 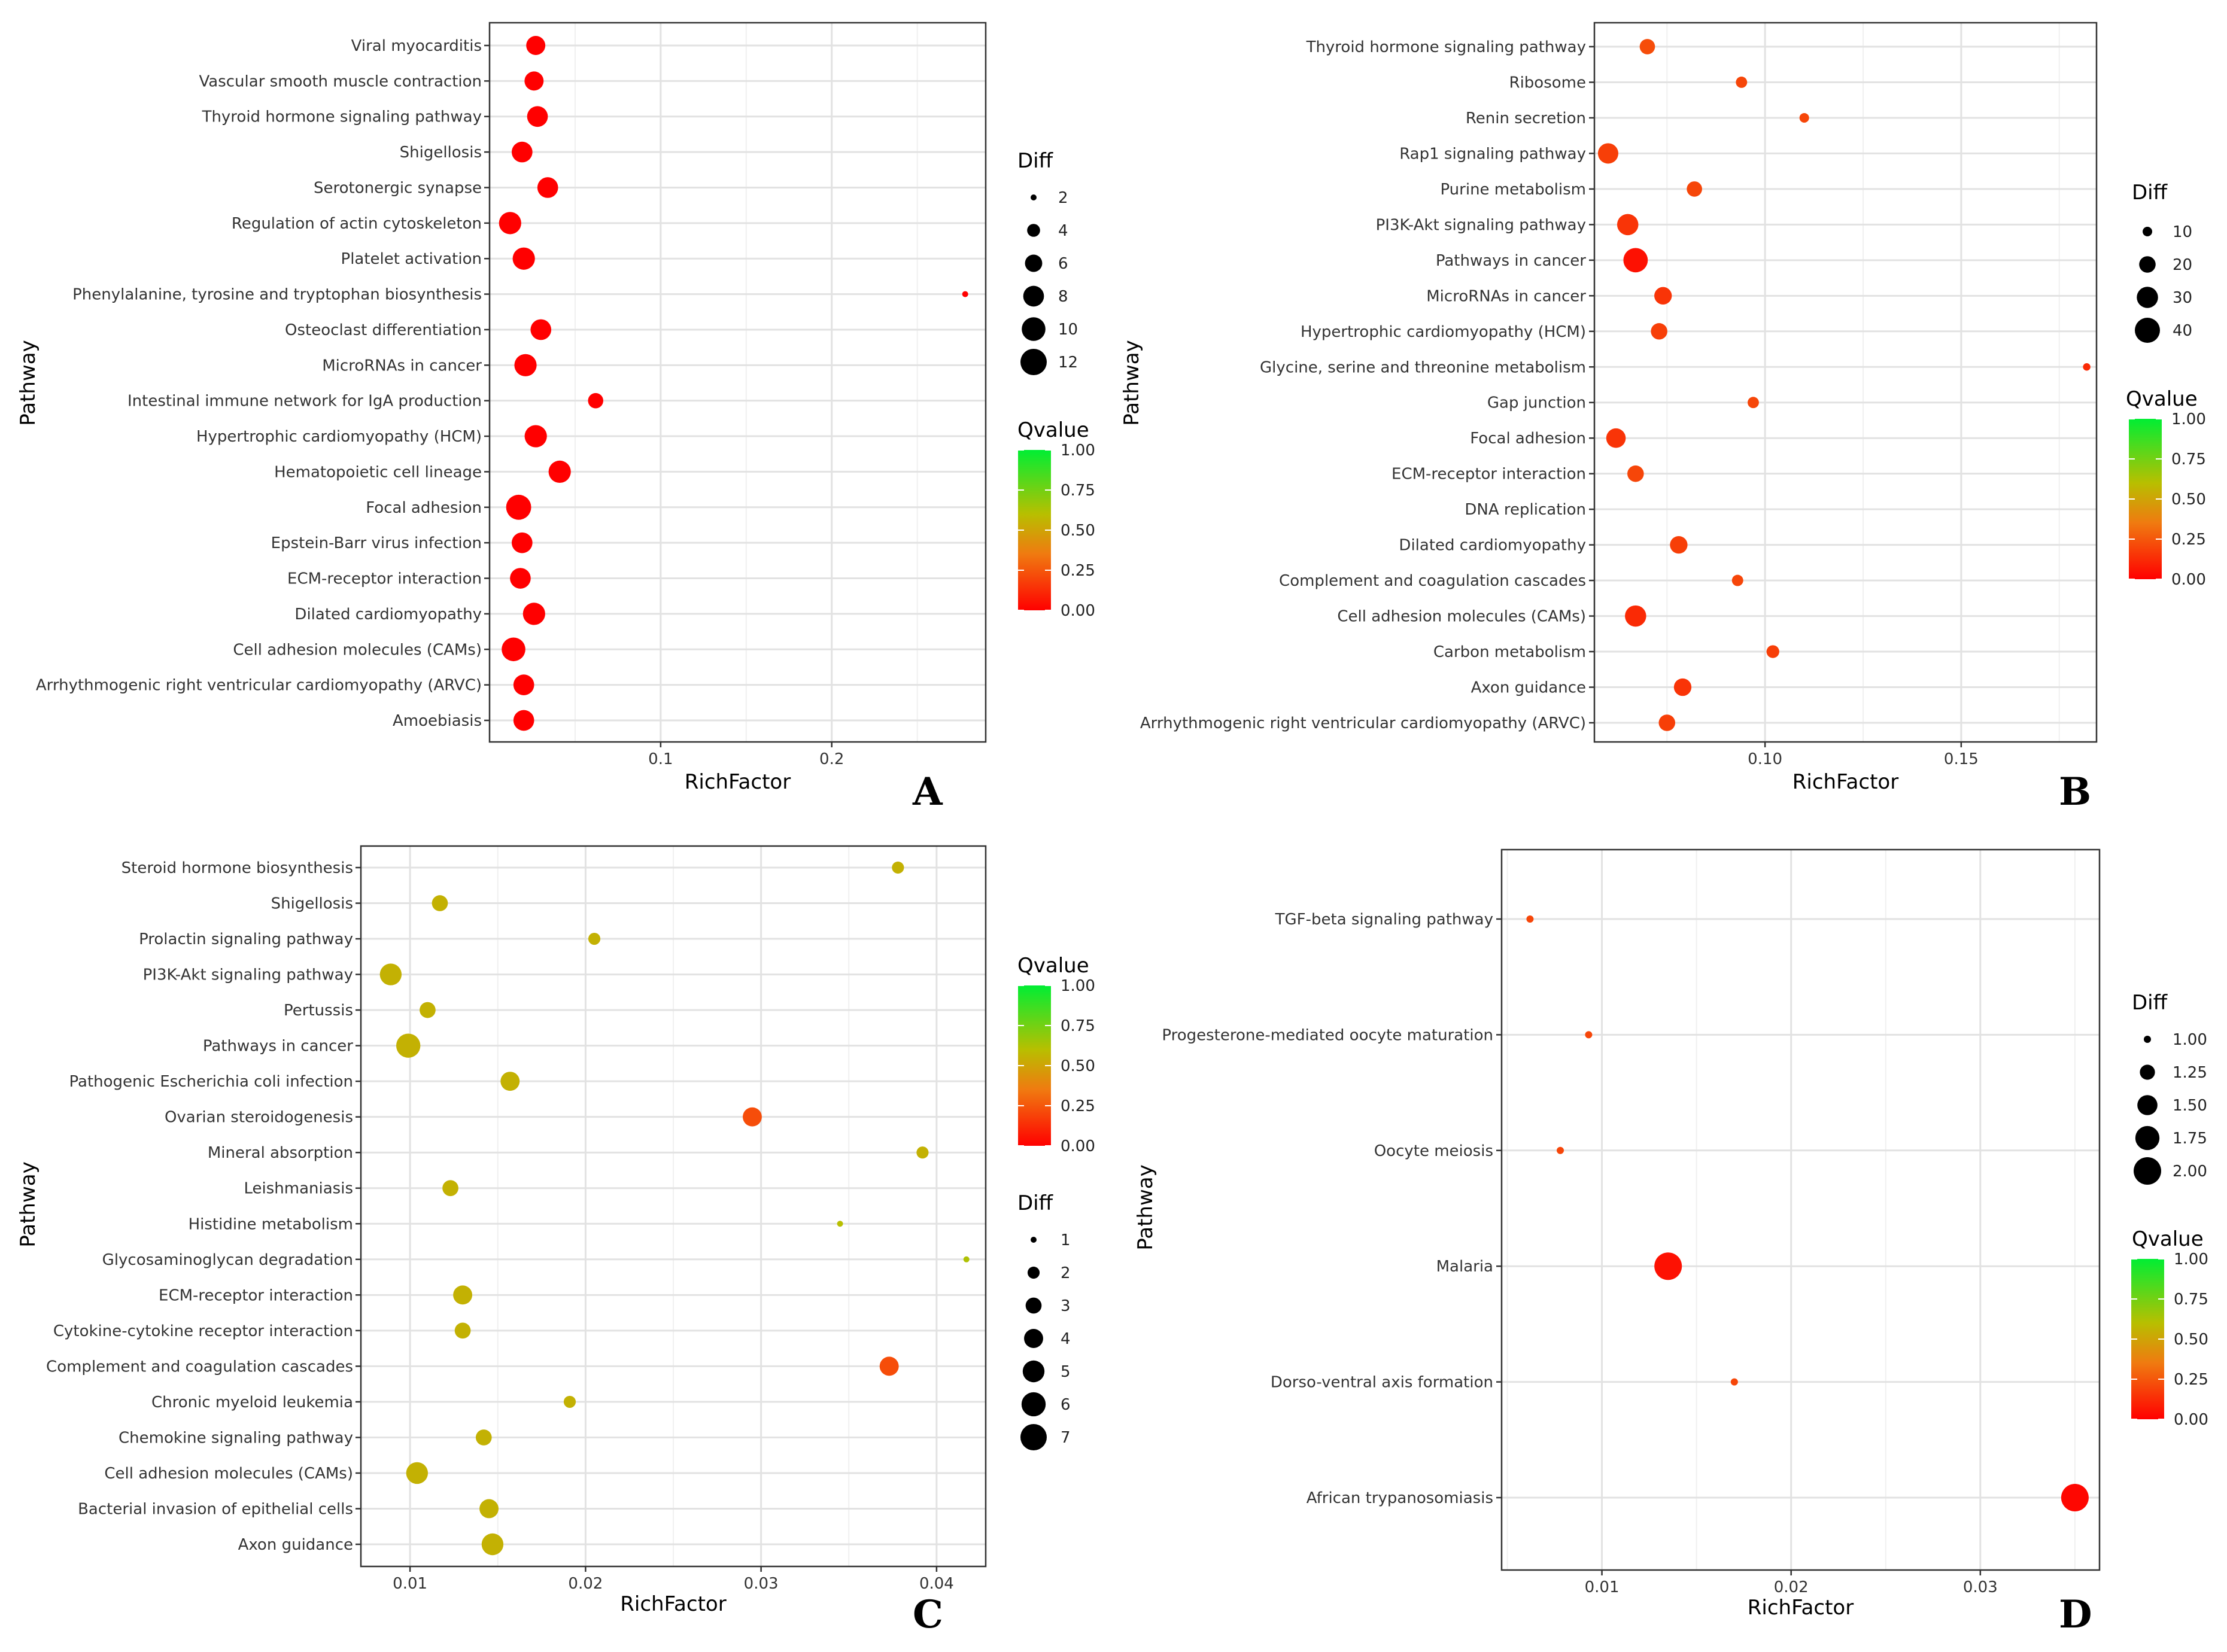 I want to click on category-label: Ovarian steroidogenesis, so click(x=259, y=1118).